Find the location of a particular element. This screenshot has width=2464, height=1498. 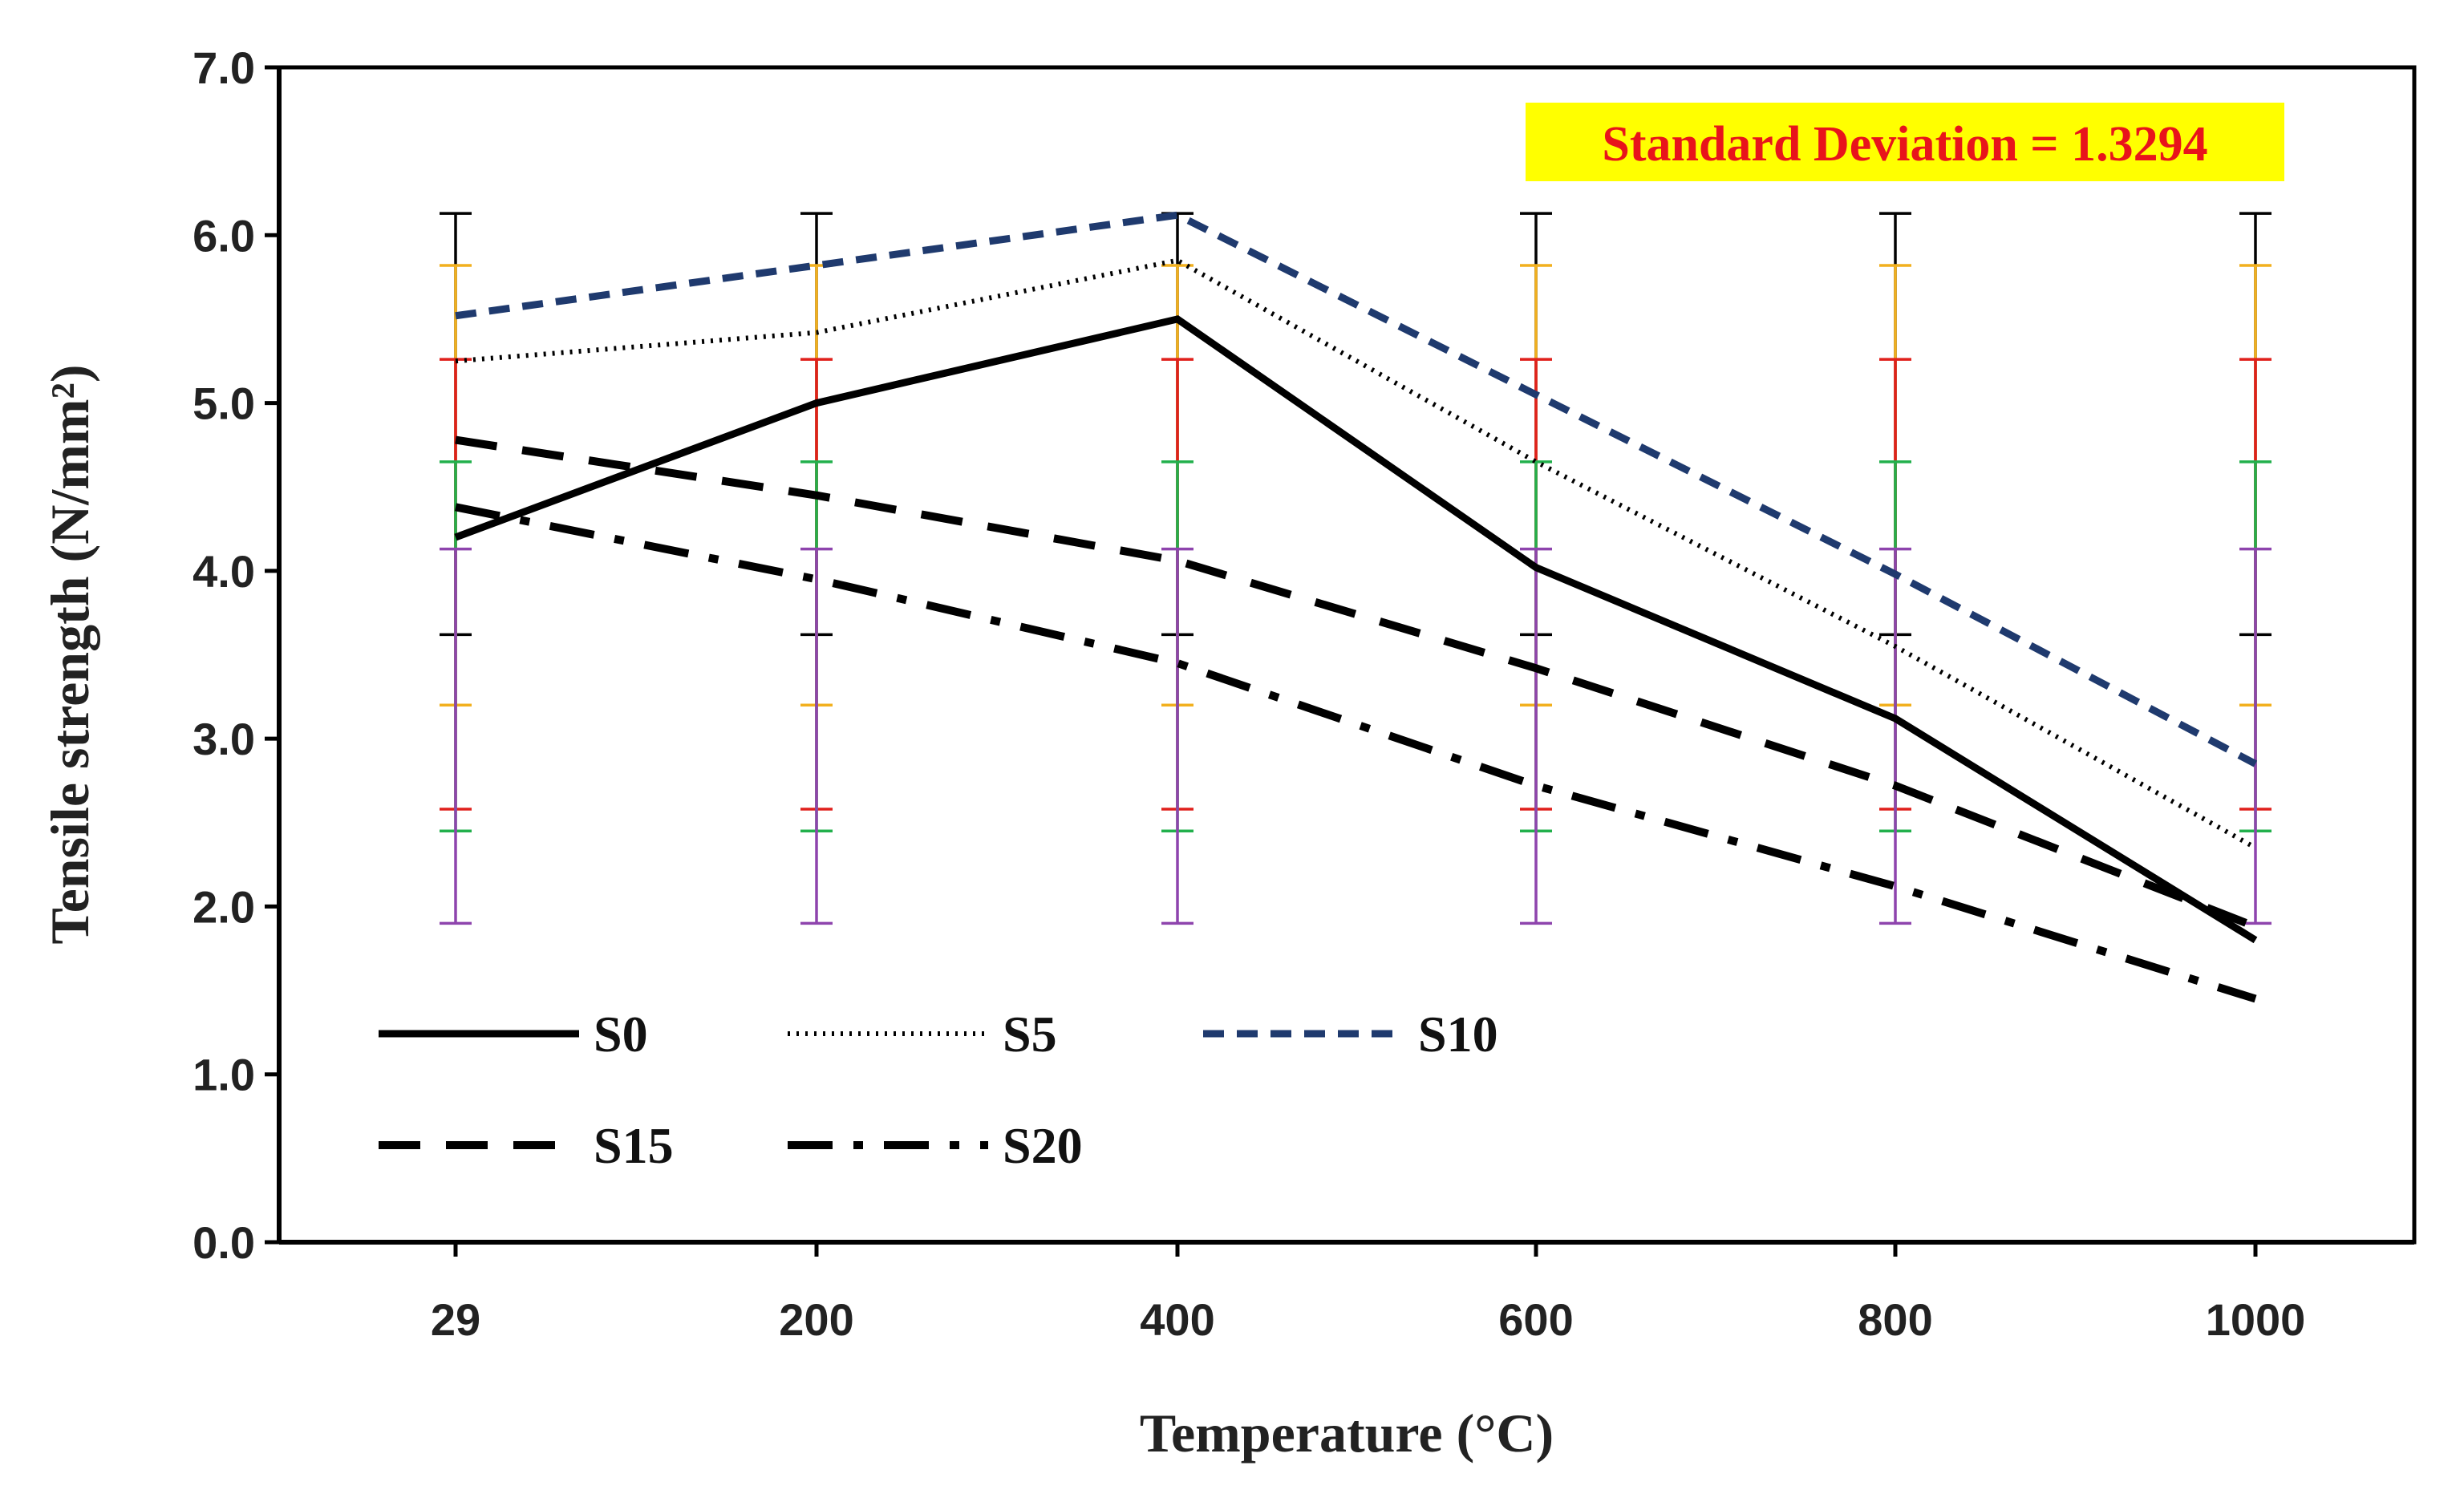

annotation-background is located at coordinates (1905, 142).